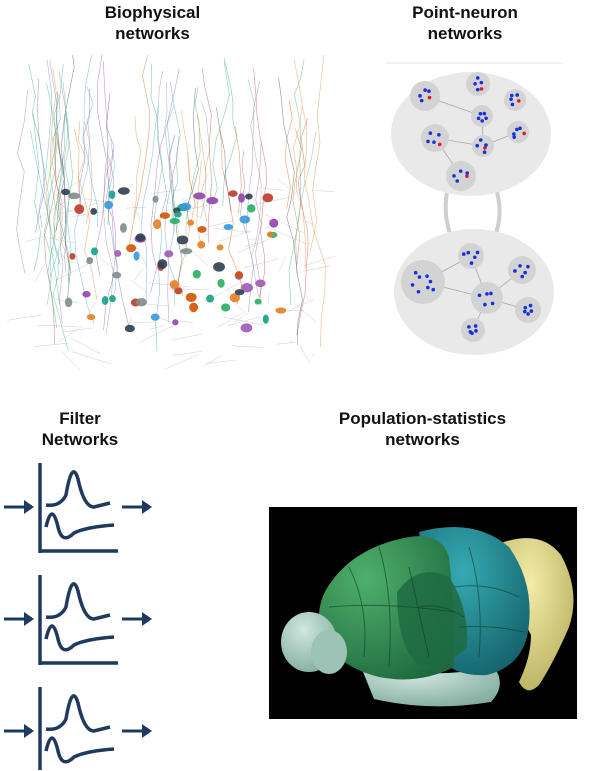 Image resolution: width=590 pixels, height=771 pixels. Describe the element at coordinates (152, 23) in the screenshot. I see `biophysical-title: Biophysical networks` at that location.